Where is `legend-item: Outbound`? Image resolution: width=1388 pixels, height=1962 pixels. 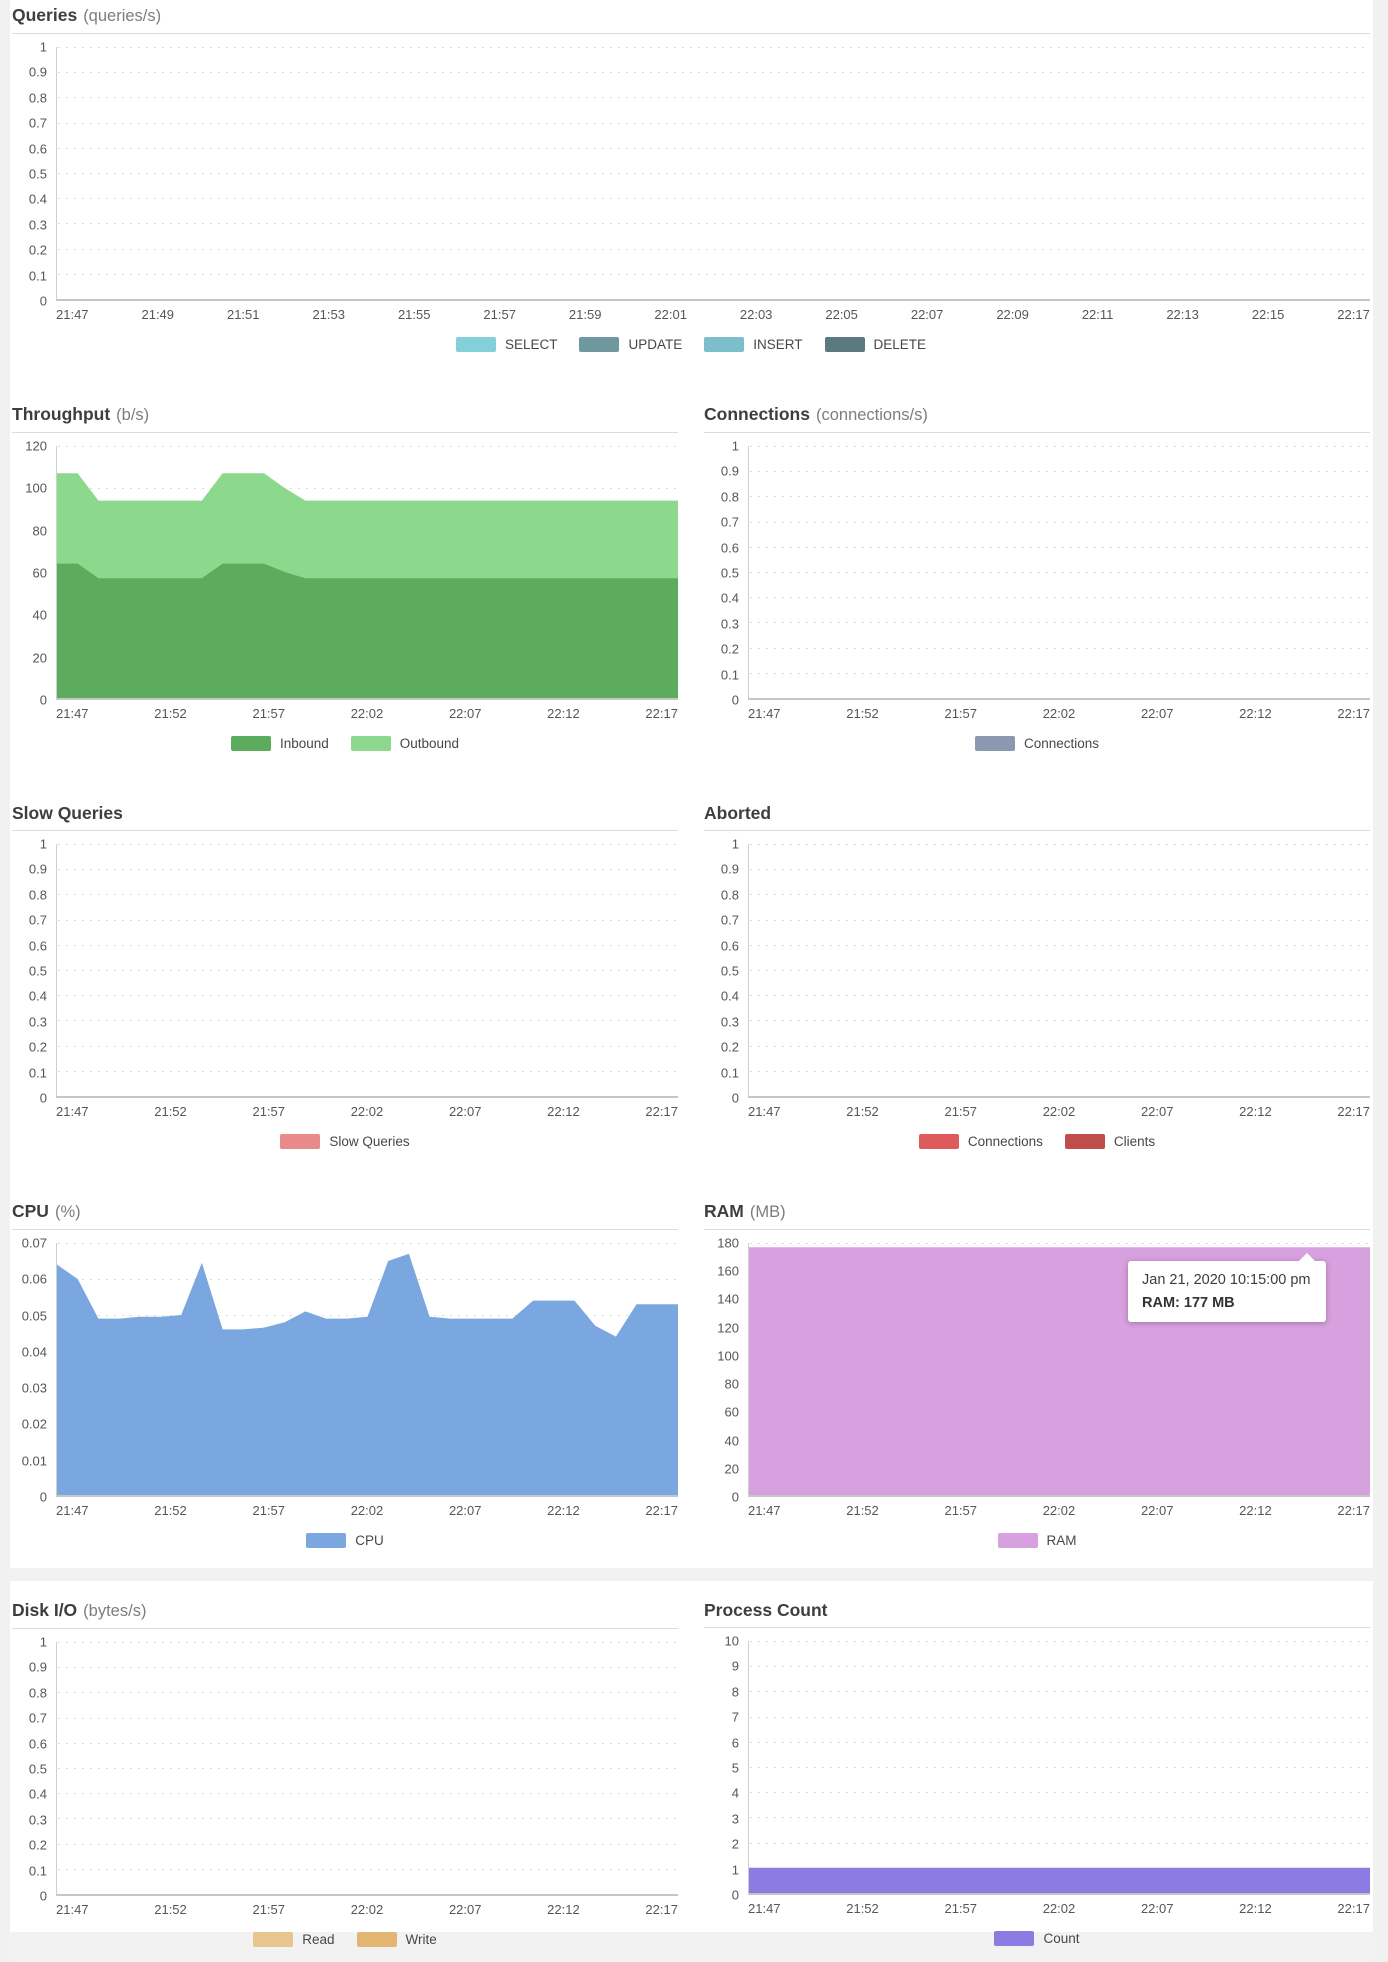
legend-item: Outbound is located at coordinates (405, 743).